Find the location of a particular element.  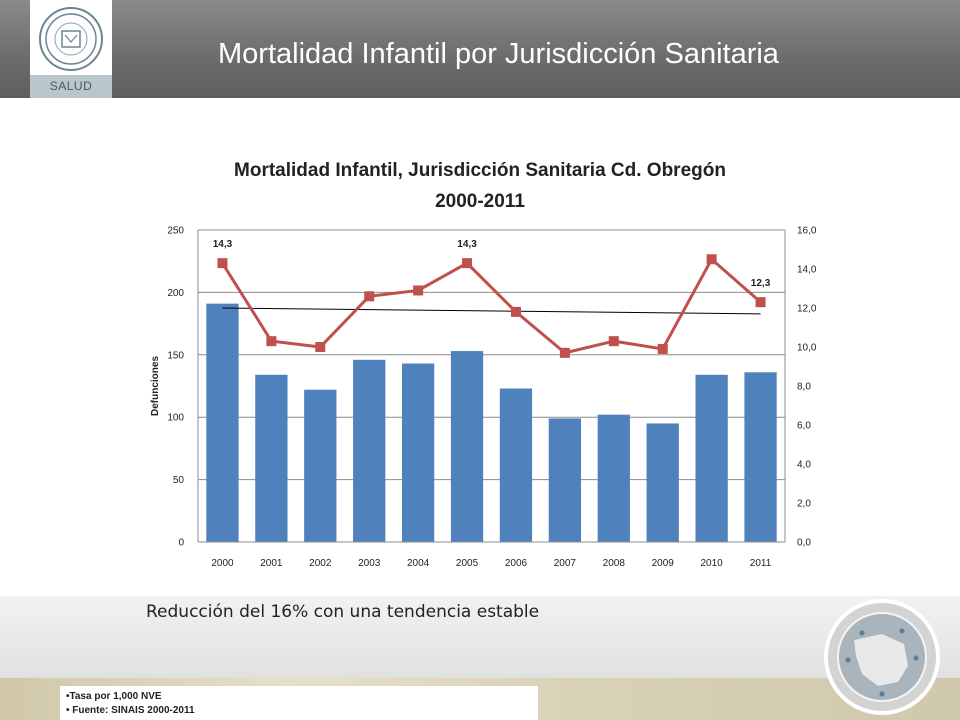

left-tick-label: 150 is located at coordinates (175, 355).